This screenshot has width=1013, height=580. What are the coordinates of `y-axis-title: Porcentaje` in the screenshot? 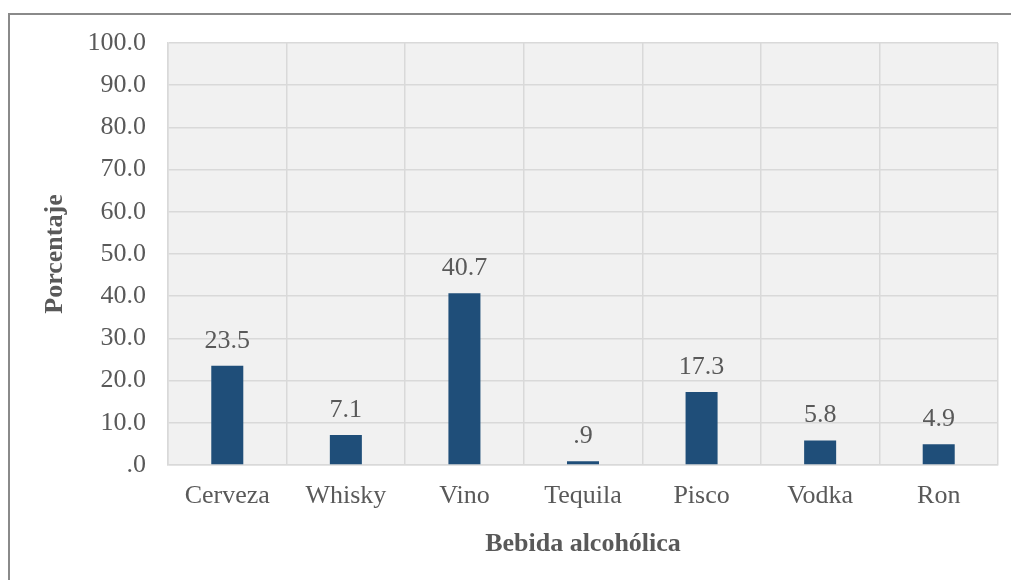 It's located at (54, 254).